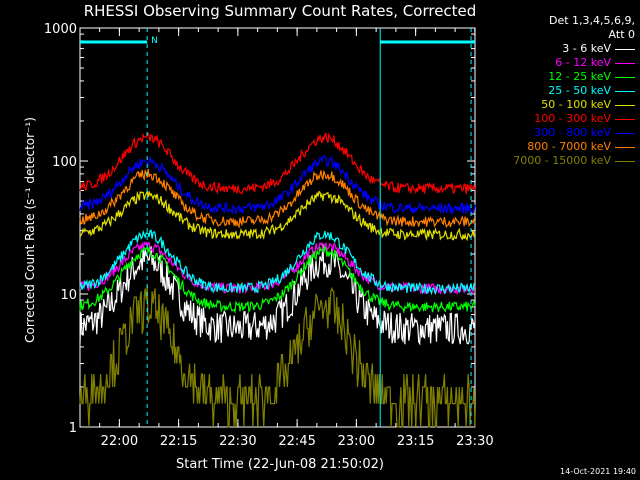  What do you see at coordinates (579, 76) in the screenshot?
I see `legend-item-label: 12 - 25 keV` at bounding box center [579, 76].